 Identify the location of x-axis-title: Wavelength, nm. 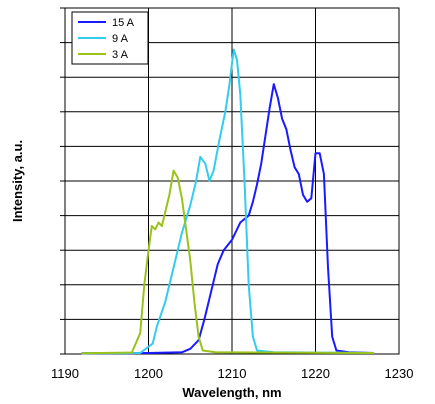
(231, 392).